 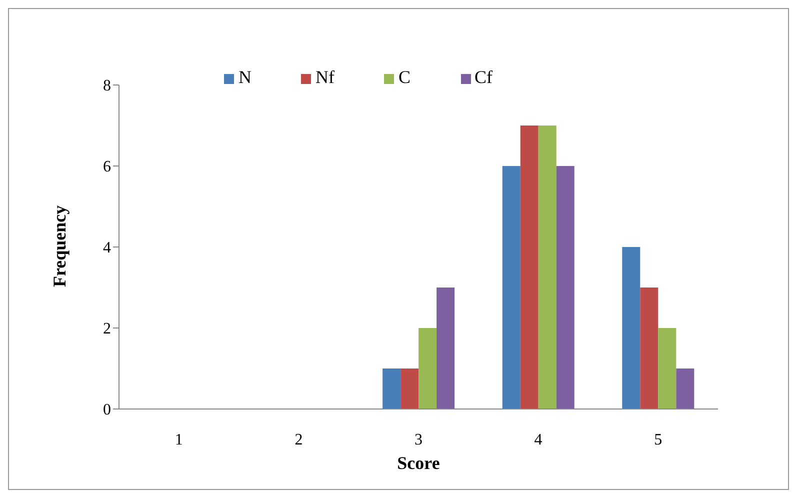 What do you see at coordinates (658, 439) in the screenshot?
I see `x-tick-label: 5` at bounding box center [658, 439].